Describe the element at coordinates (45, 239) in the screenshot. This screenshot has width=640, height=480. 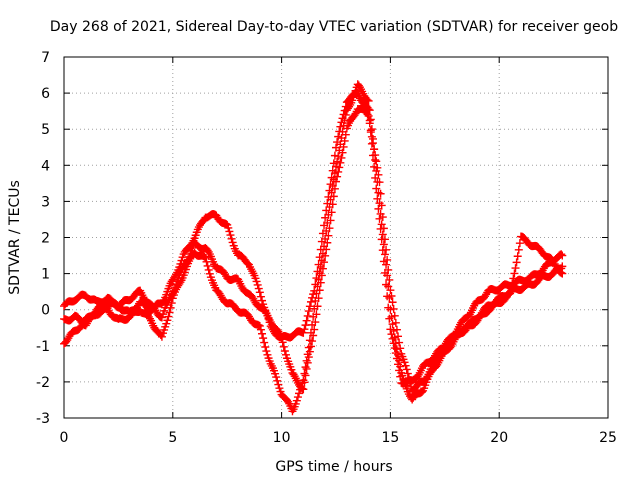
I see `y-tick-label: 2` at that location.